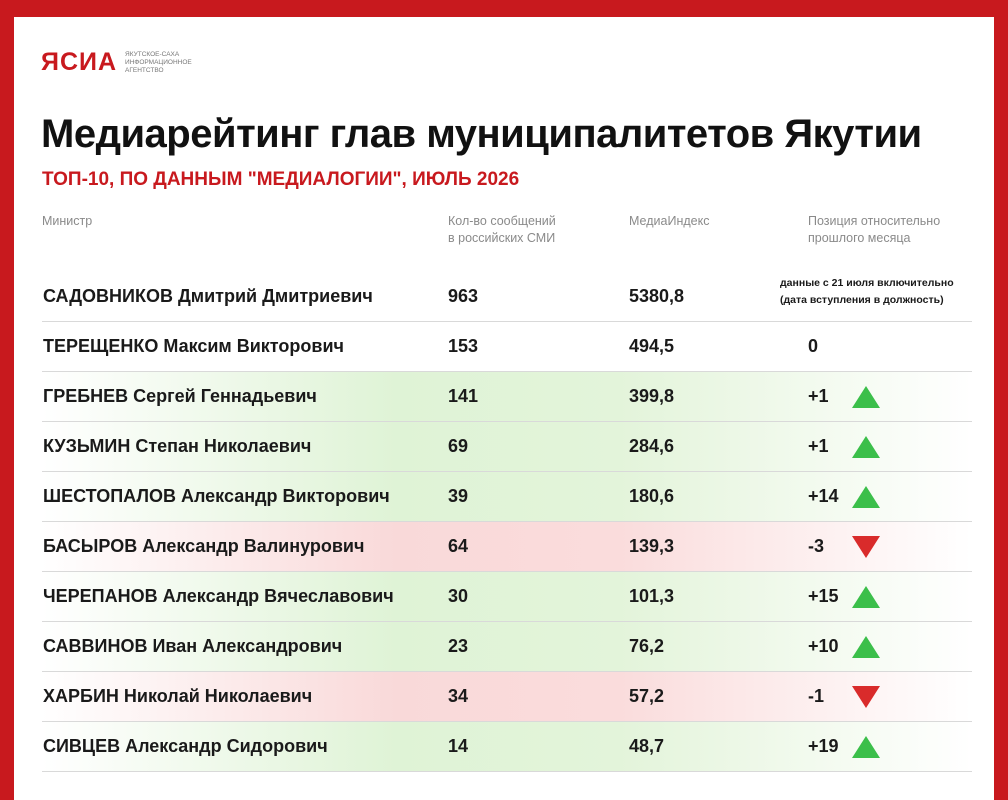  What do you see at coordinates (507, 697) in the screenshot?
I see `table-row: ХАРБИН Николай Николаевич 34 57,2 -1` at bounding box center [507, 697].